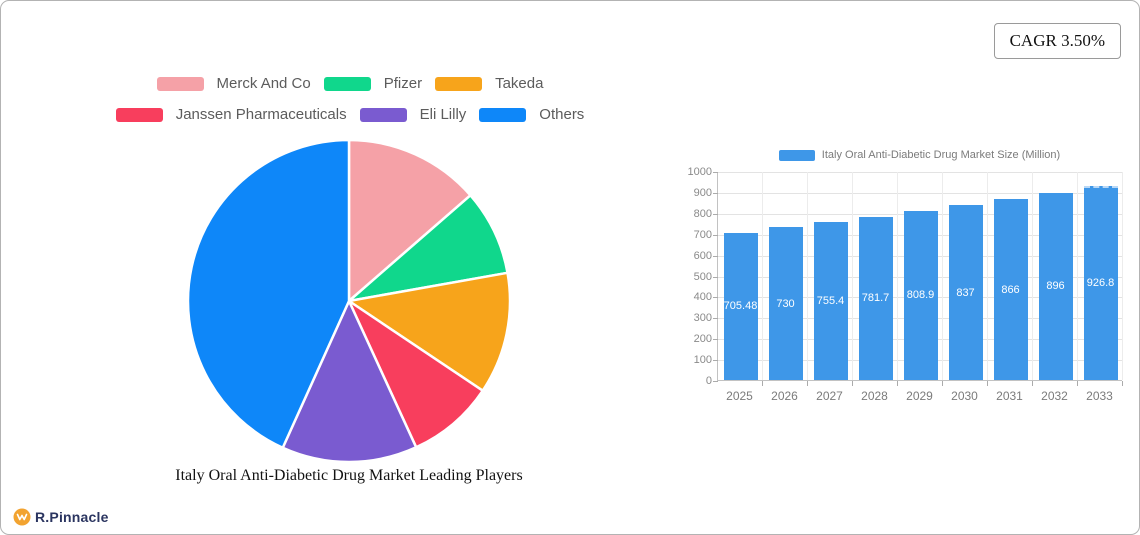  What do you see at coordinates (739, 396) in the screenshot?
I see `x-axis-label-2025: 2025` at bounding box center [739, 396].